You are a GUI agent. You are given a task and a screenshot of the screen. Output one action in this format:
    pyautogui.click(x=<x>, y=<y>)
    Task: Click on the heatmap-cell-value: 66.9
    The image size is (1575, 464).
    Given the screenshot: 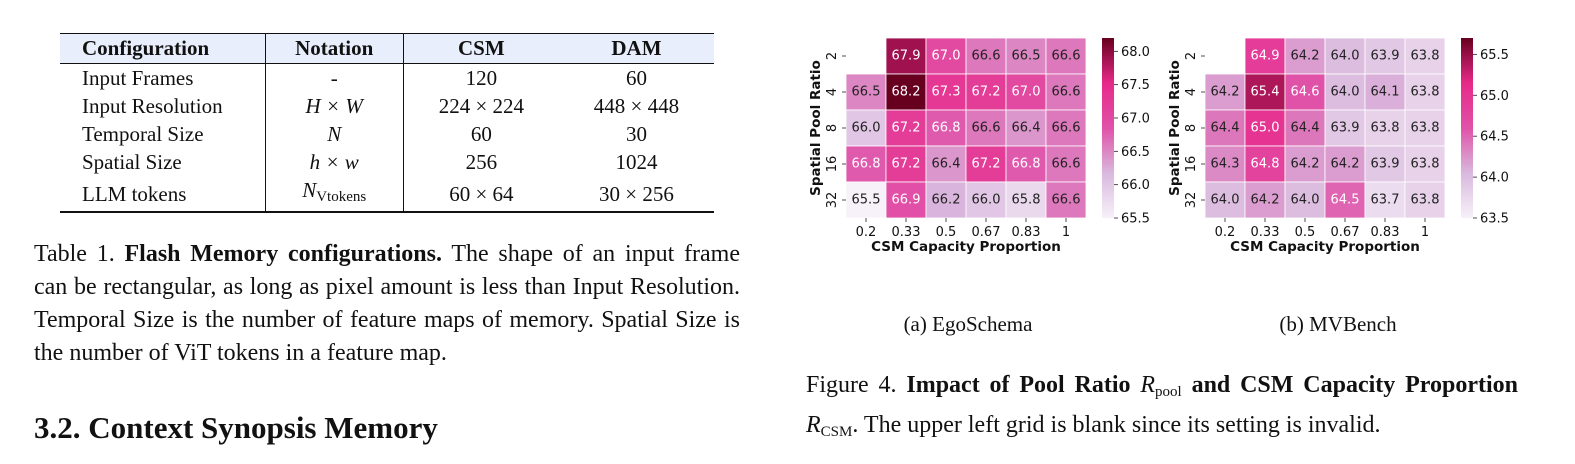 What is the action you would take?
    pyautogui.click(x=906, y=200)
    